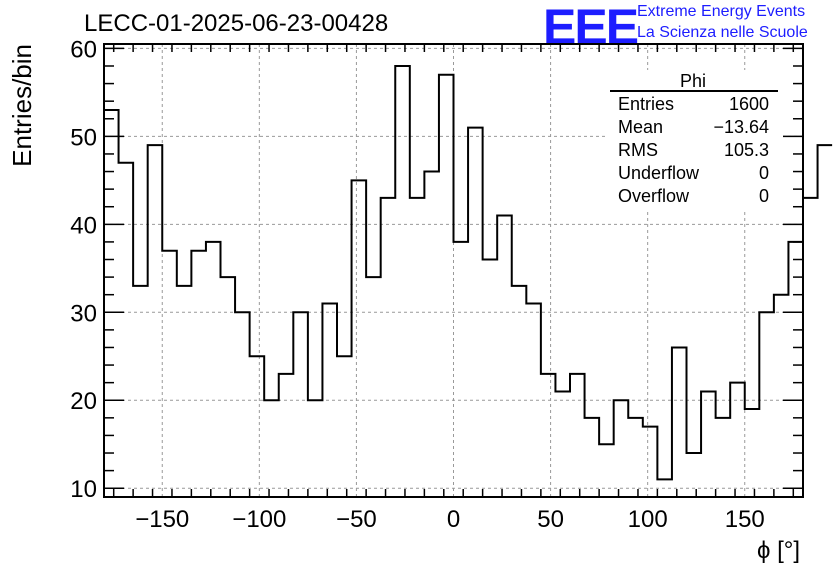 Image resolution: width=836 pixels, height=572 pixels. Describe the element at coordinates (83, 225) in the screenshot. I see `y-tick-label: 40` at that location.